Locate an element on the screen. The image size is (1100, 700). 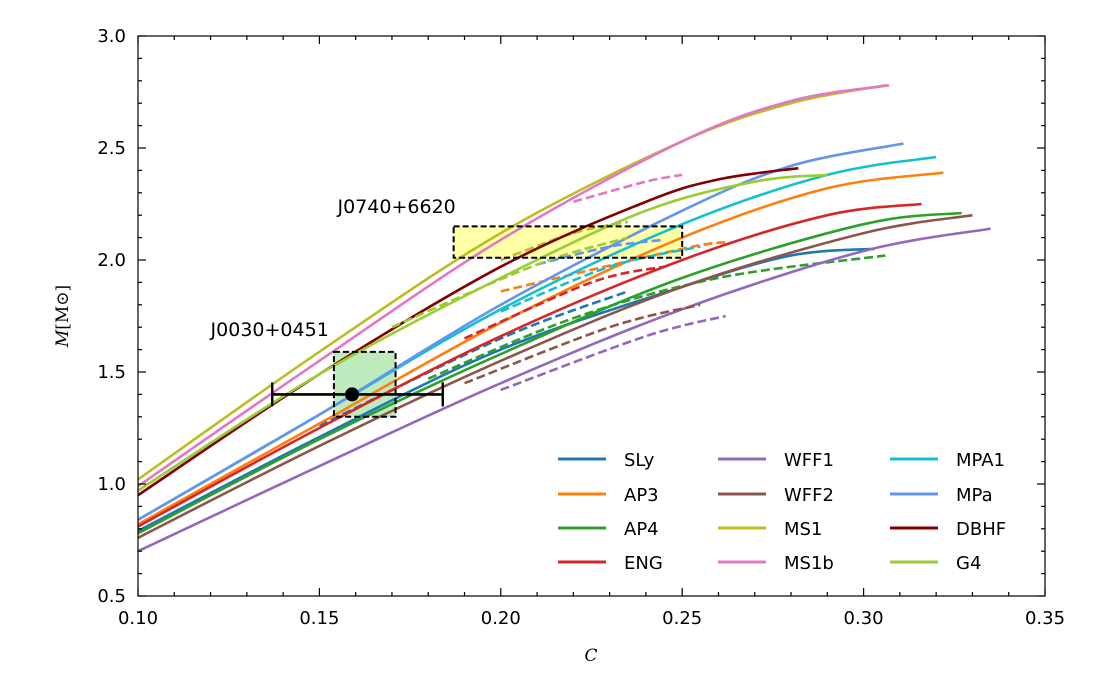
annotation-label: J0740+6620 is located at coordinates (396, 207).